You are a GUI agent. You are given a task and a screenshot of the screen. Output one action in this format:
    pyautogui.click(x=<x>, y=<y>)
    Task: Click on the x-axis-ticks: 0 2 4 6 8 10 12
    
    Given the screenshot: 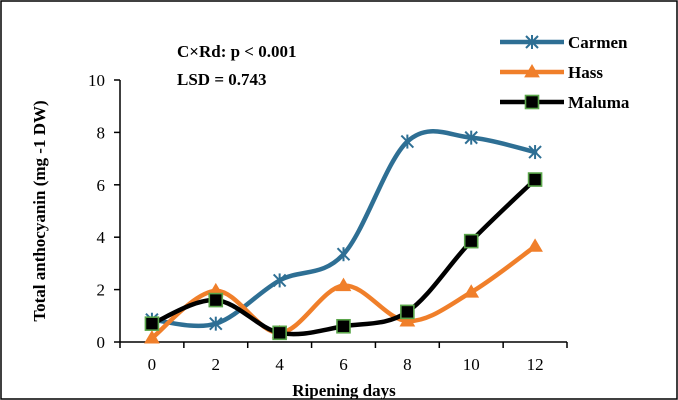 What is the action you would take?
    pyautogui.click(x=343, y=358)
    